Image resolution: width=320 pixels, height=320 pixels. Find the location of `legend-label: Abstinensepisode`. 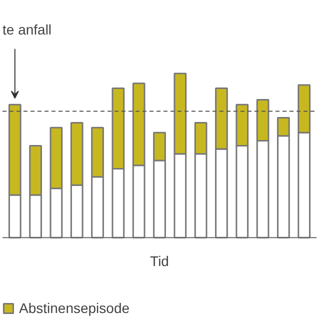

legend-label: Abstinensepisode is located at coordinates (74, 308).